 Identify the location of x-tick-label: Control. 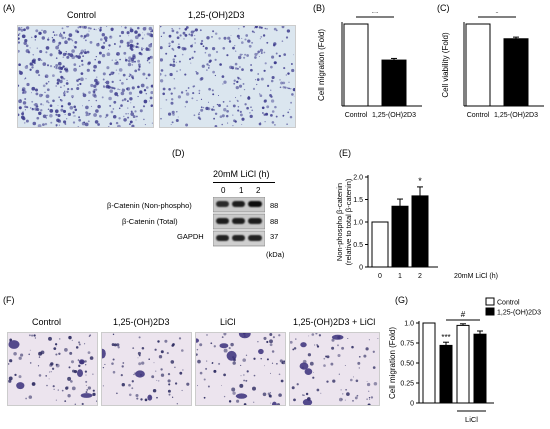
(356, 115).